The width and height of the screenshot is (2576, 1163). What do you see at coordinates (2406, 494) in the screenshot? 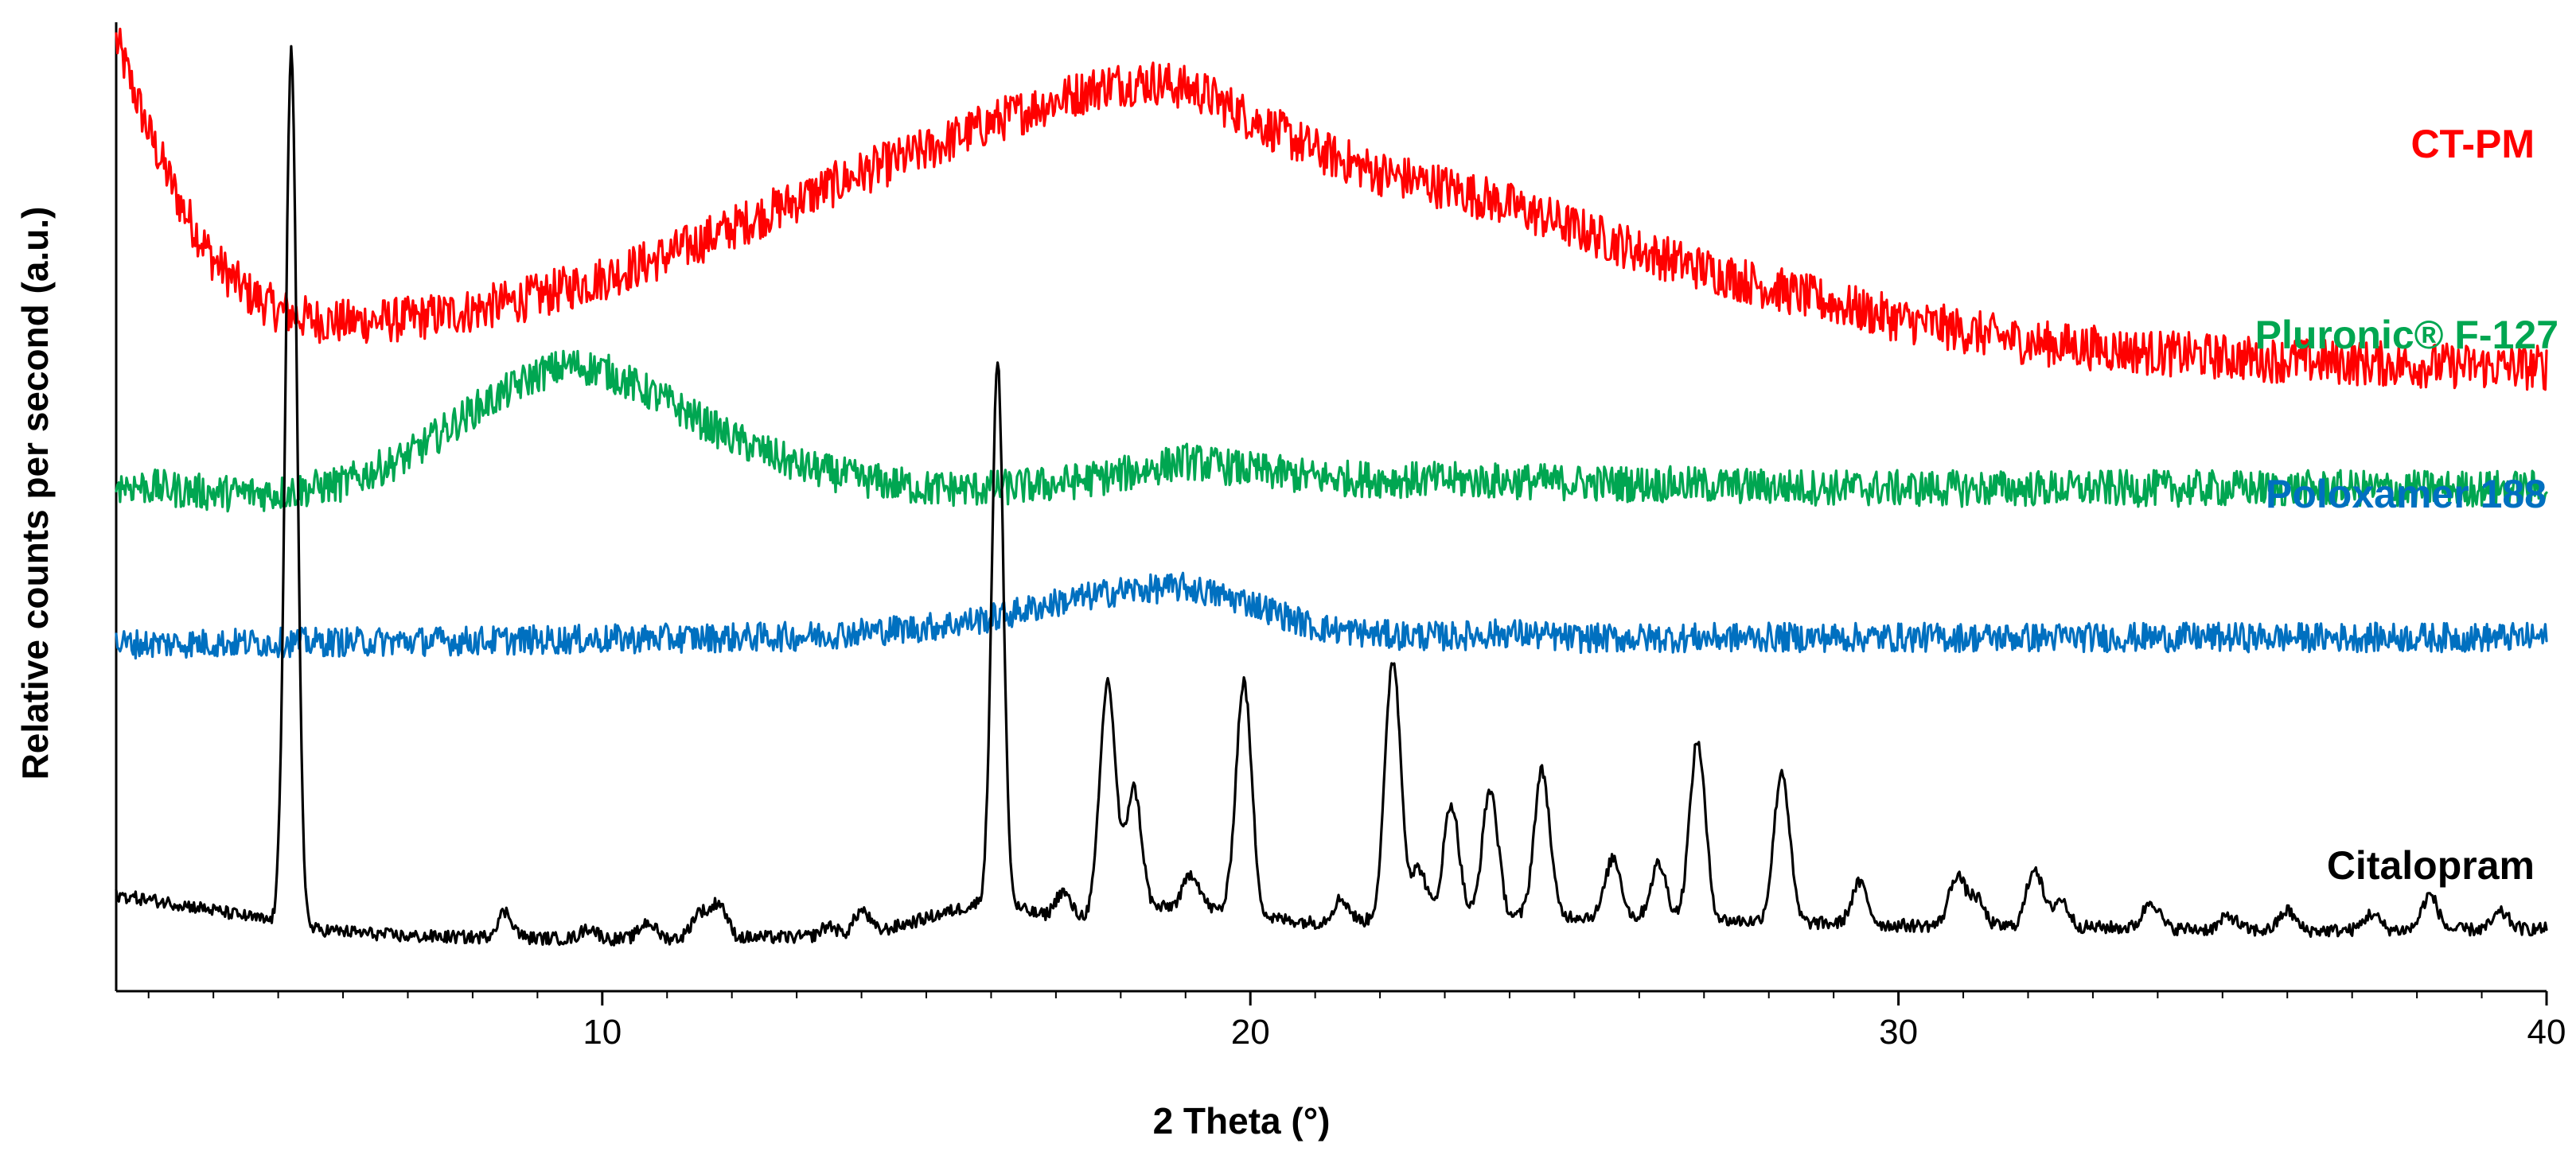
I see `series-label-poloxamer-188: Poloxamer 188` at bounding box center [2406, 494].